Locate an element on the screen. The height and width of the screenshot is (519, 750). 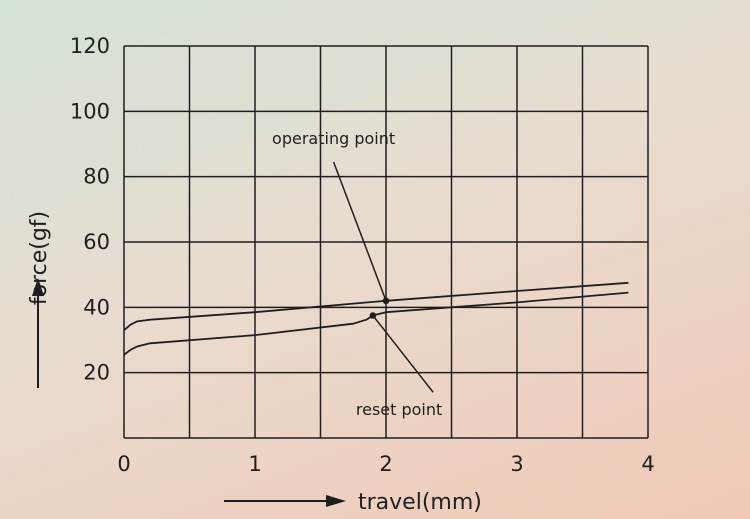
y-tick-label: 120 is located at coordinates (90, 46).